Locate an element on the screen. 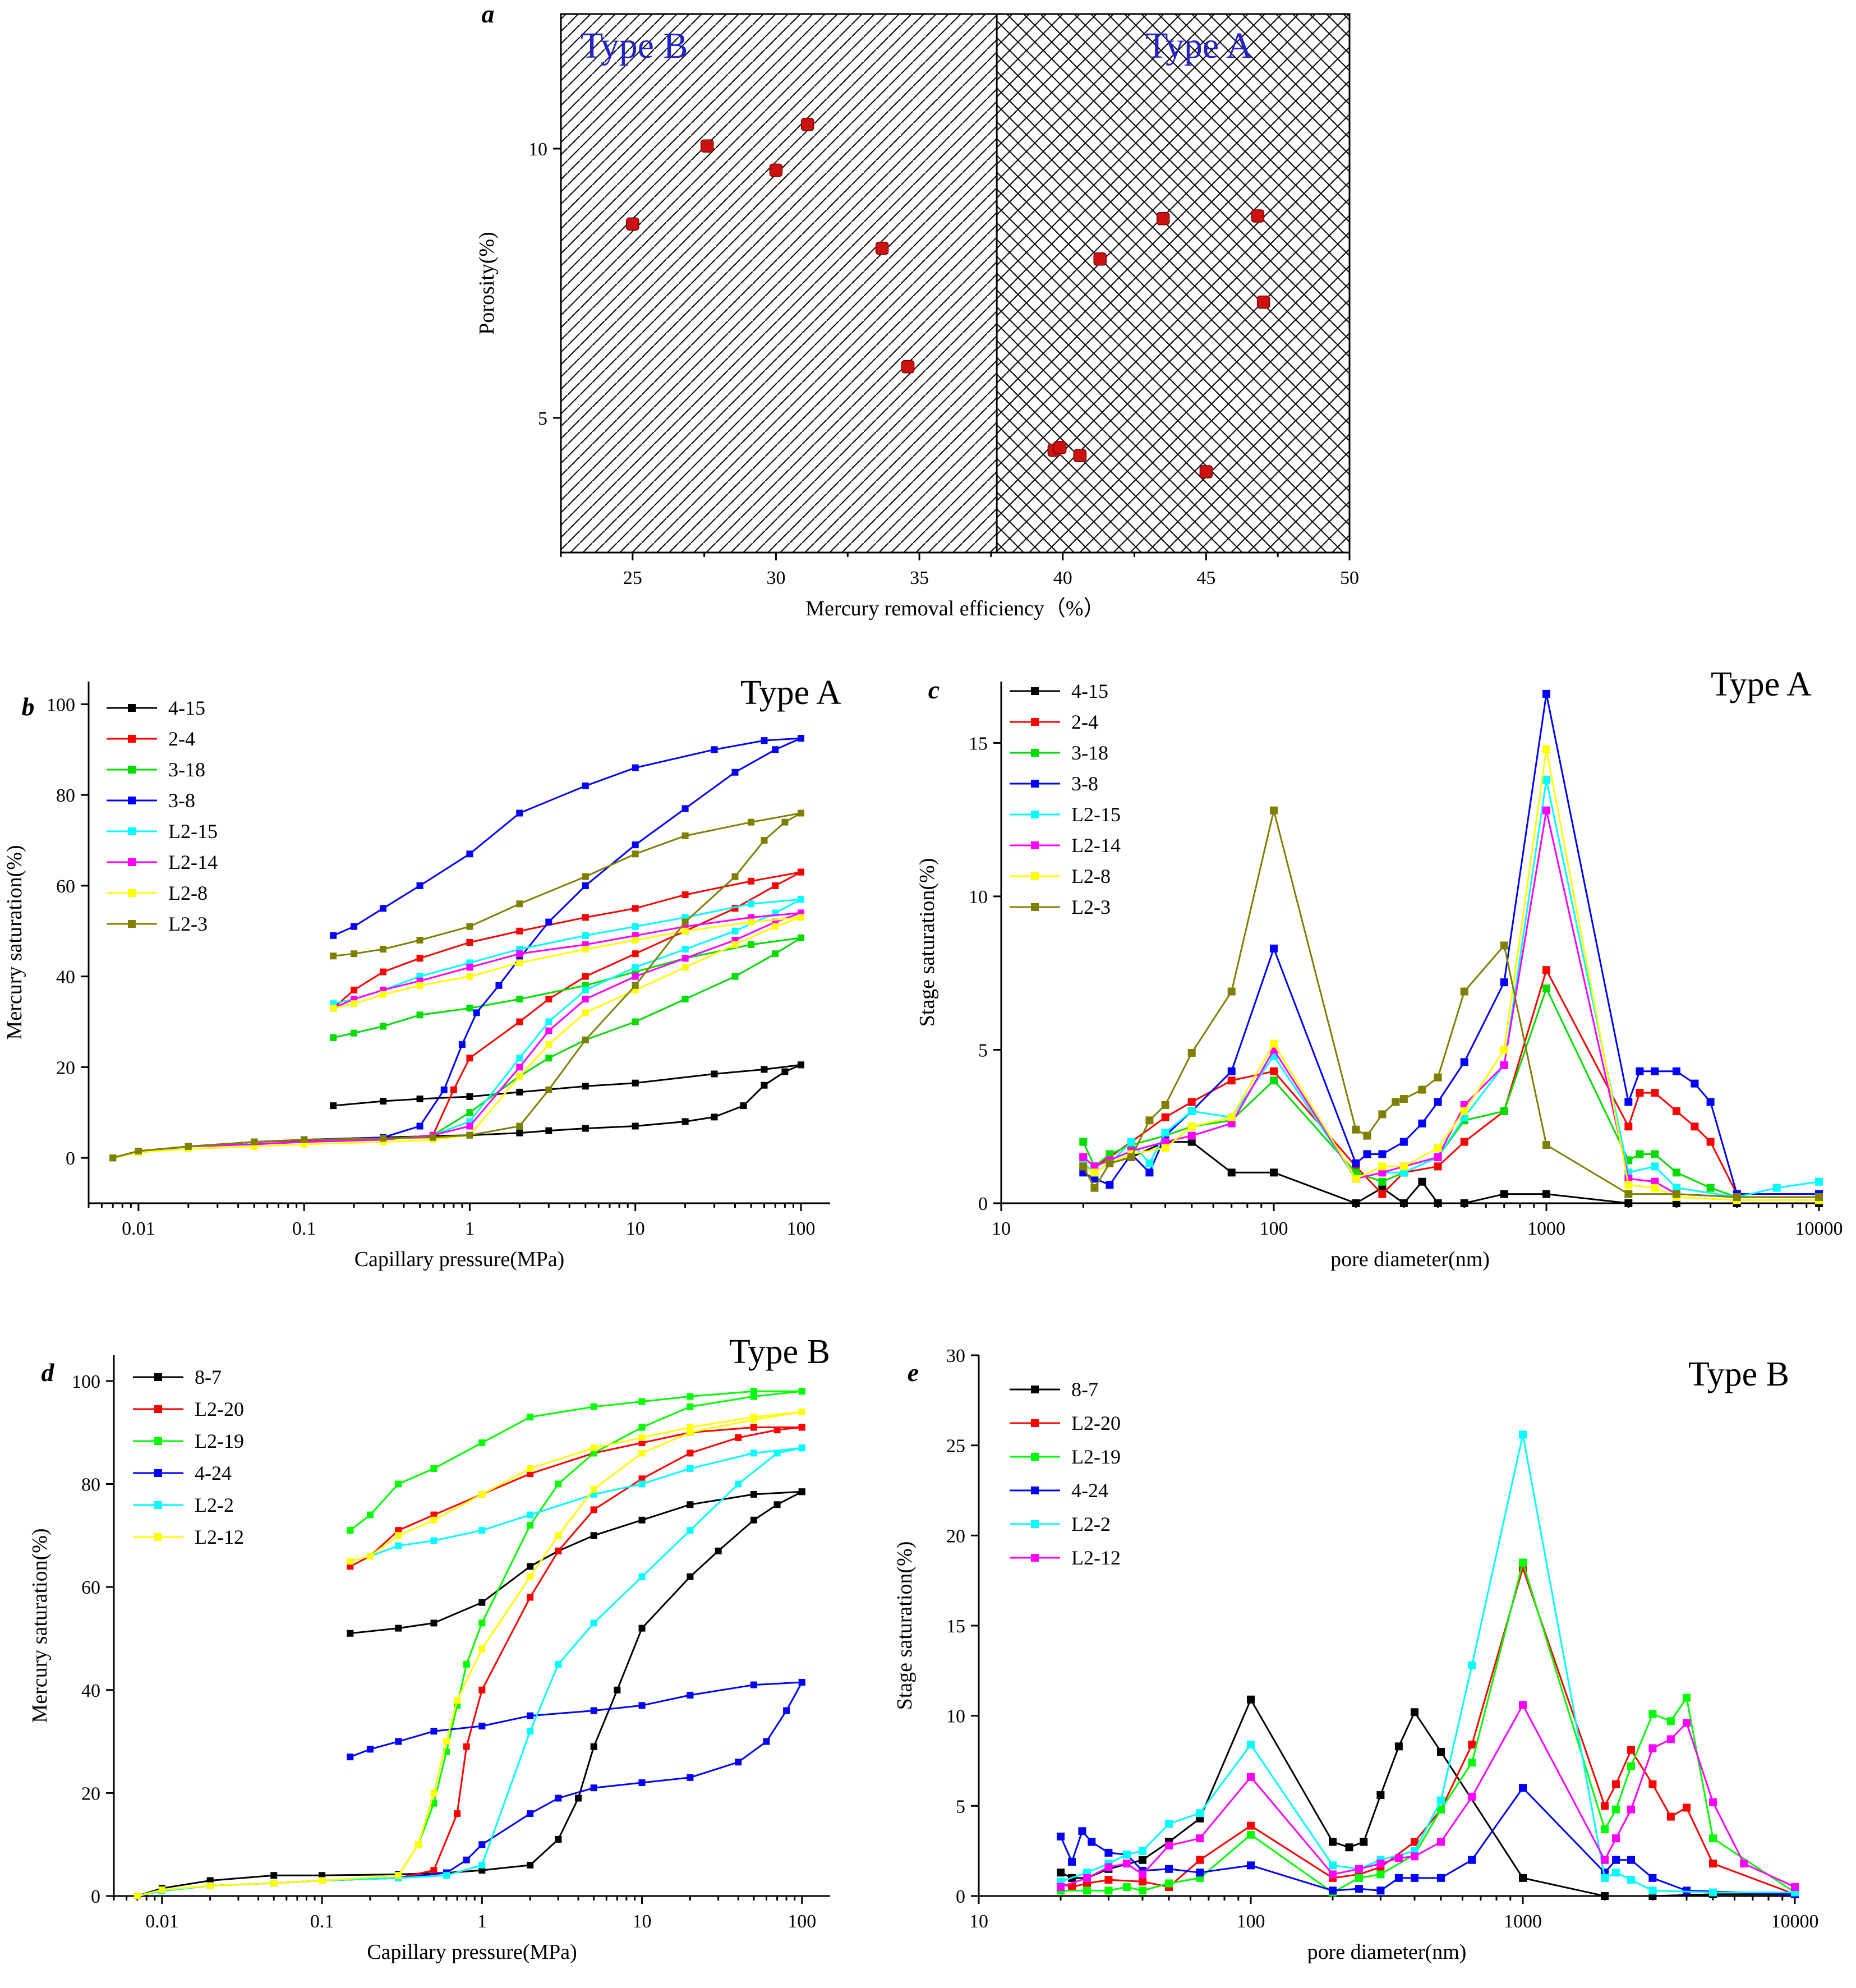  x-tick-label: 1 is located at coordinates (470, 1228).